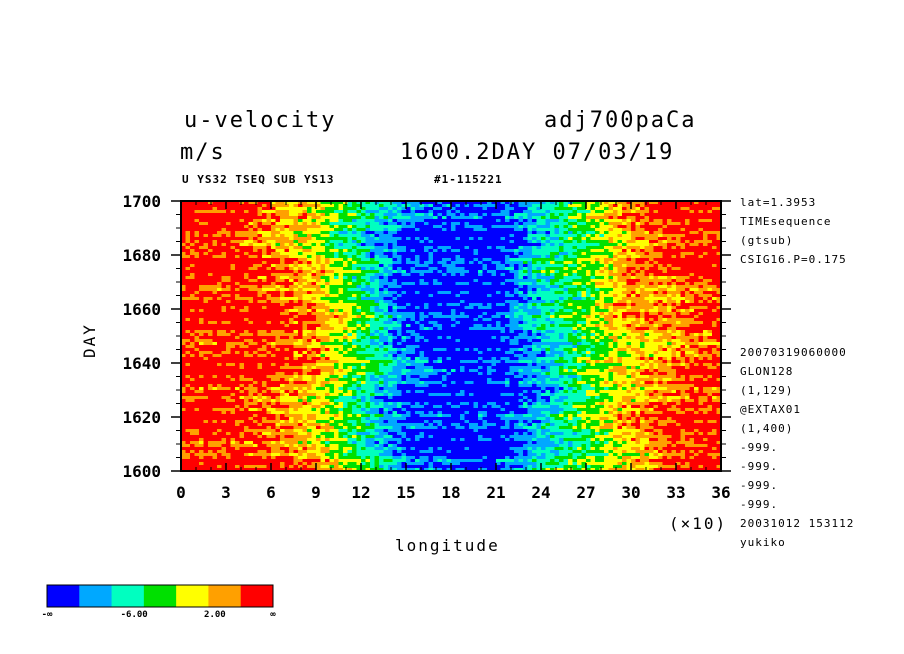  What do you see at coordinates (759, 466) in the screenshot?
I see `side-info-bottom-line: -999.` at bounding box center [759, 466].